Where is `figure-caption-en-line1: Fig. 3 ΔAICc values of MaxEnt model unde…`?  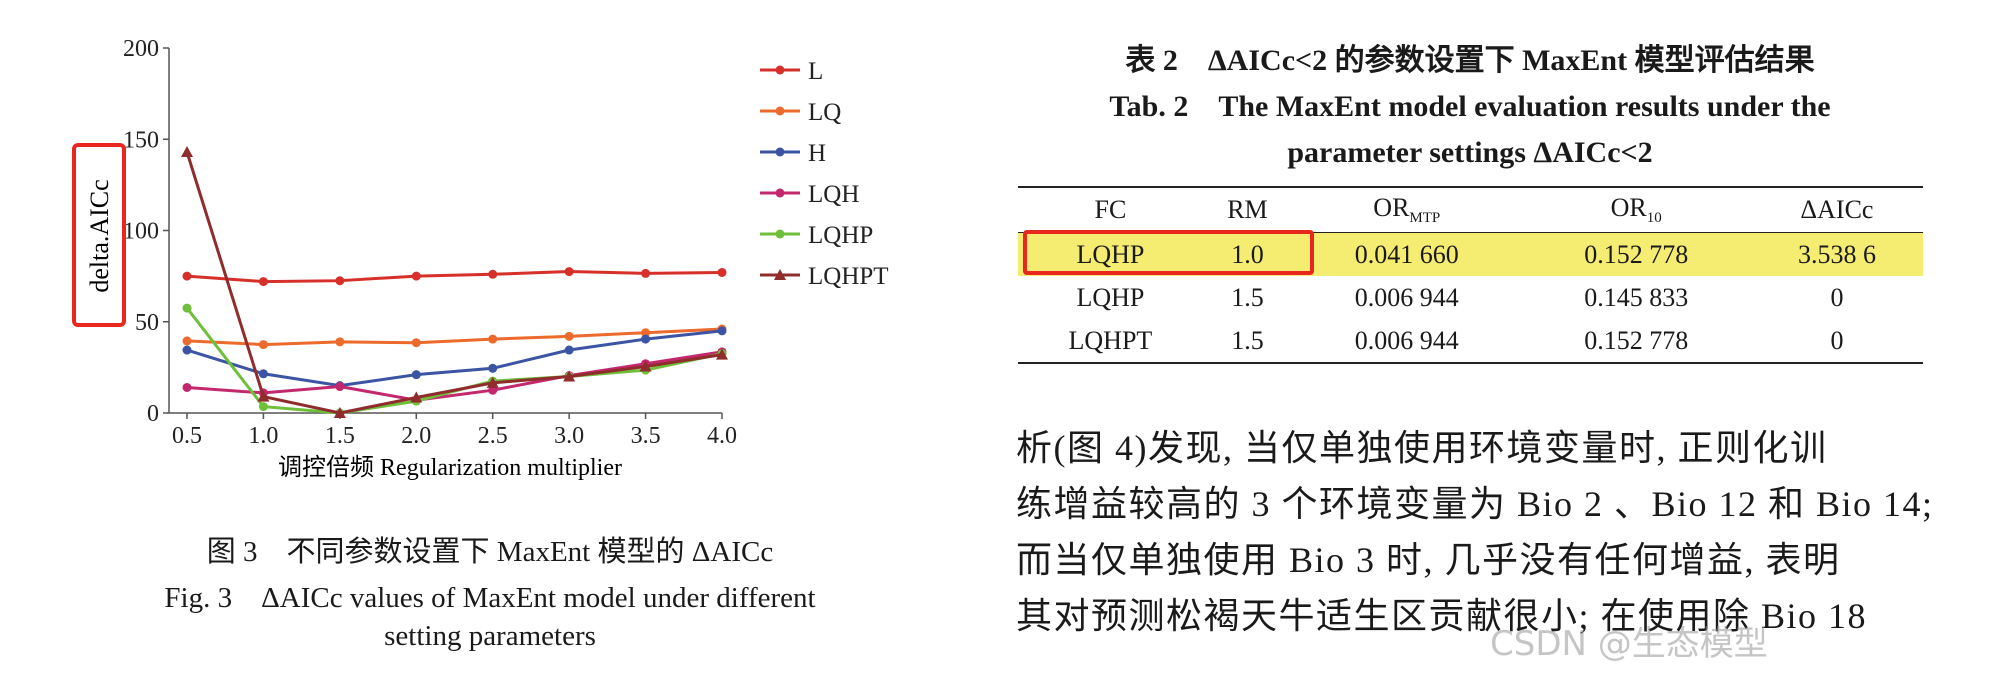 figure-caption-en-line1: Fig. 3 ΔAICc values of MaxEnt model unde… is located at coordinates (490, 598).